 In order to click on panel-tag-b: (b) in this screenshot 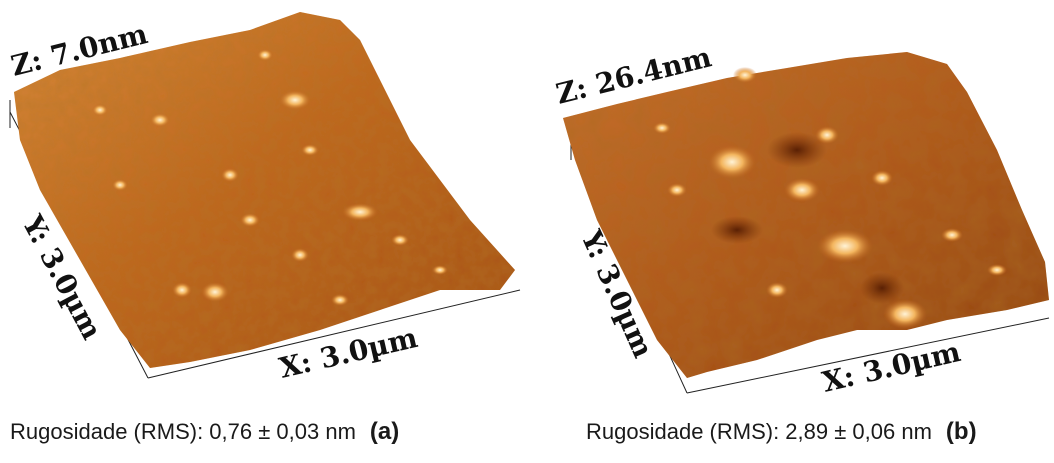, I will do `click(961, 431)`.